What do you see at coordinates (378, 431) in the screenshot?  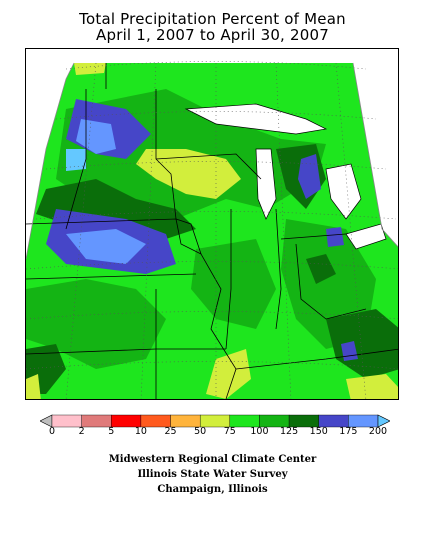 I see `legend-tick-label: 200` at bounding box center [378, 431].